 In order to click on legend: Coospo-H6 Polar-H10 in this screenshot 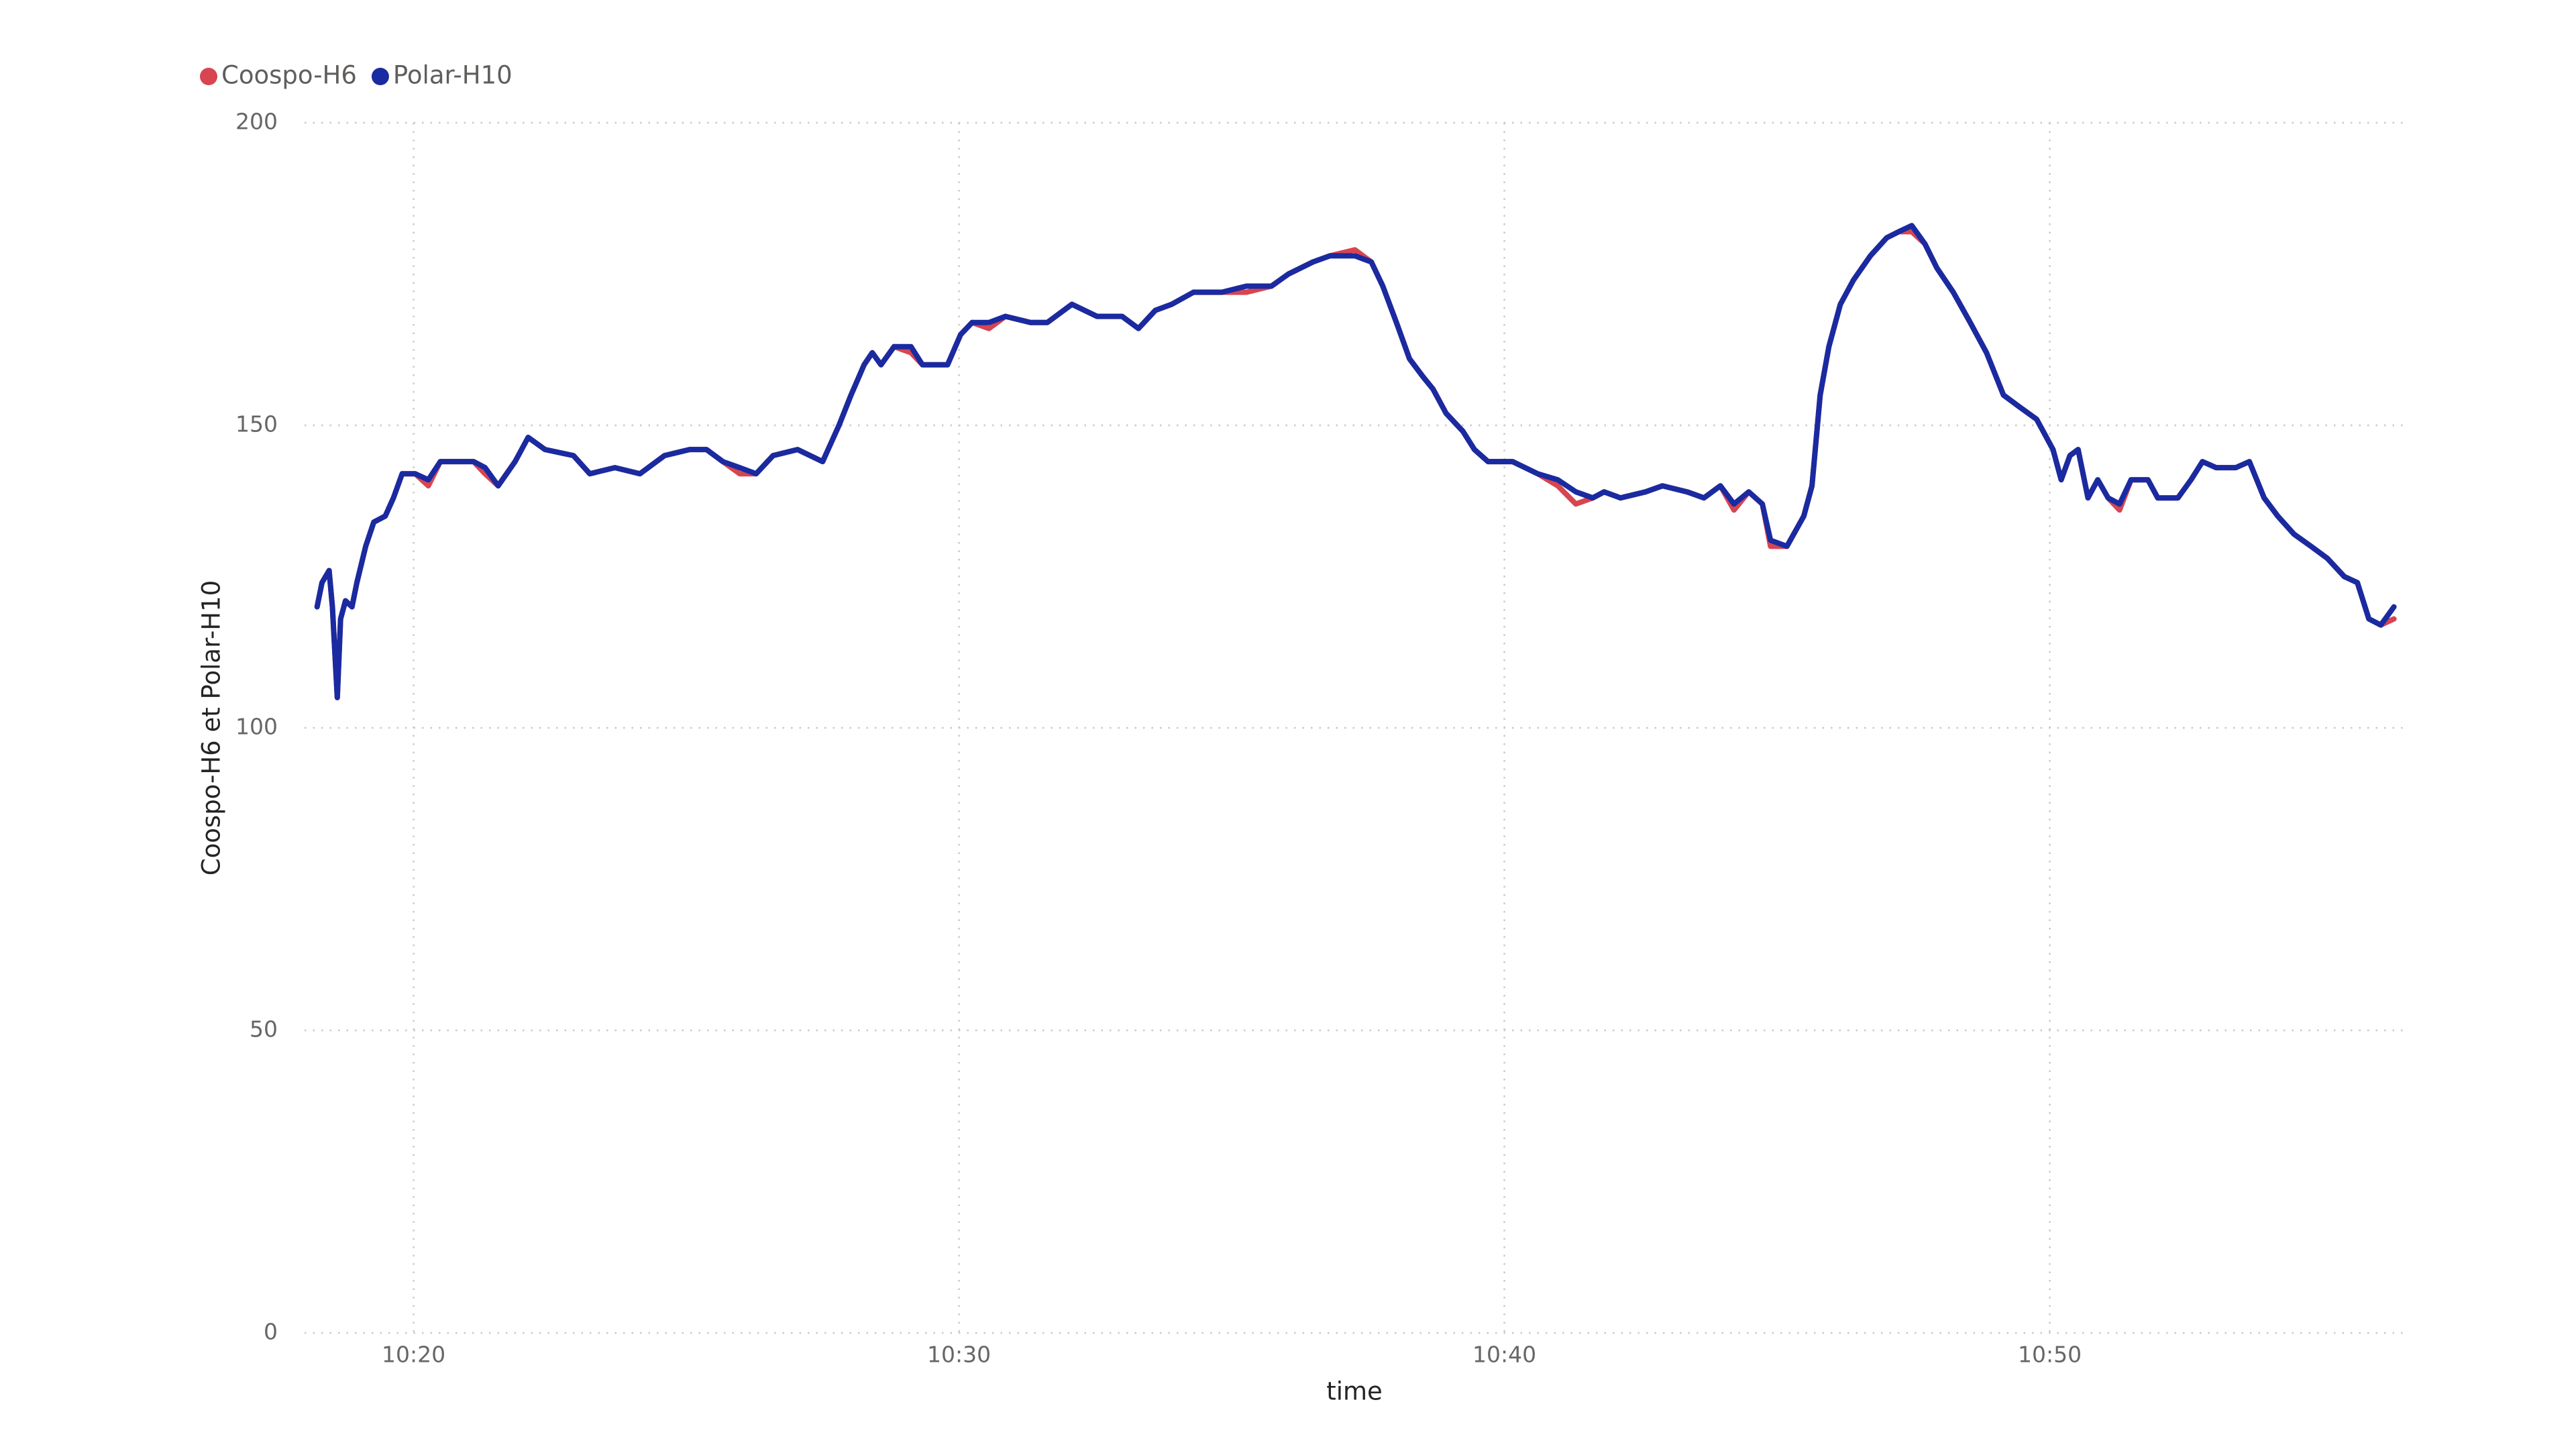, I will do `click(356, 75)`.